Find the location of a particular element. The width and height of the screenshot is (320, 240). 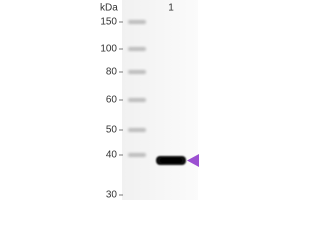

marker-label: 100 is located at coordinates (108, 49).